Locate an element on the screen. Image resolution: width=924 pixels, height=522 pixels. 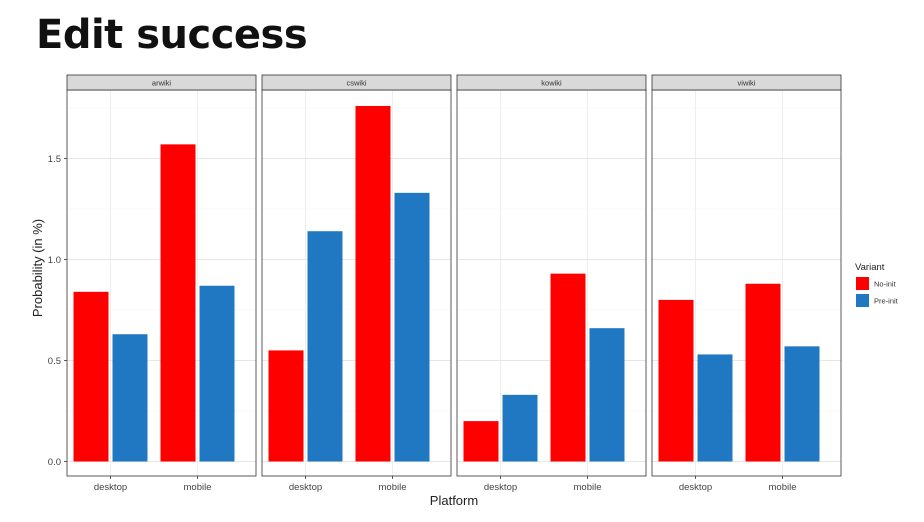
facet-label: arwiki is located at coordinates (162, 83).